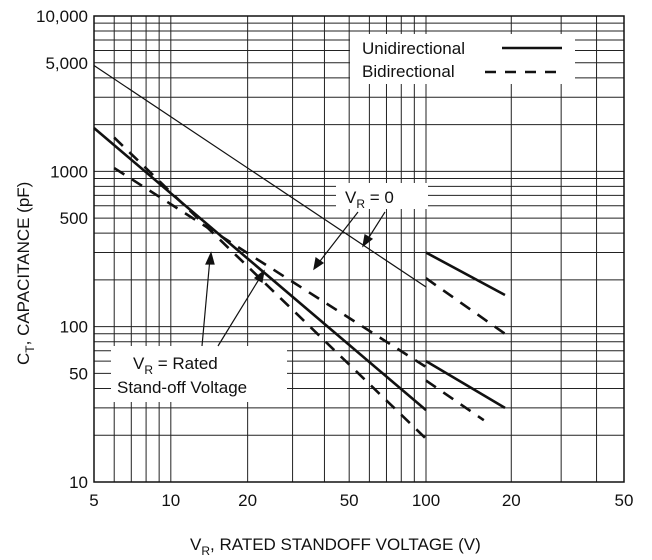 The width and height of the screenshot is (652, 560). What do you see at coordinates (78, 373) in the screenshot?
I see `y-tick-label: 50` at bounding box center [78, 373].